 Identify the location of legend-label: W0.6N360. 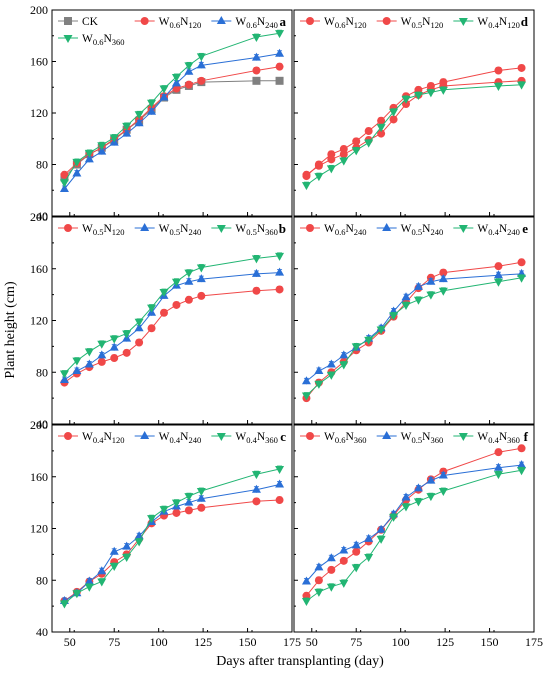
(345, 438).